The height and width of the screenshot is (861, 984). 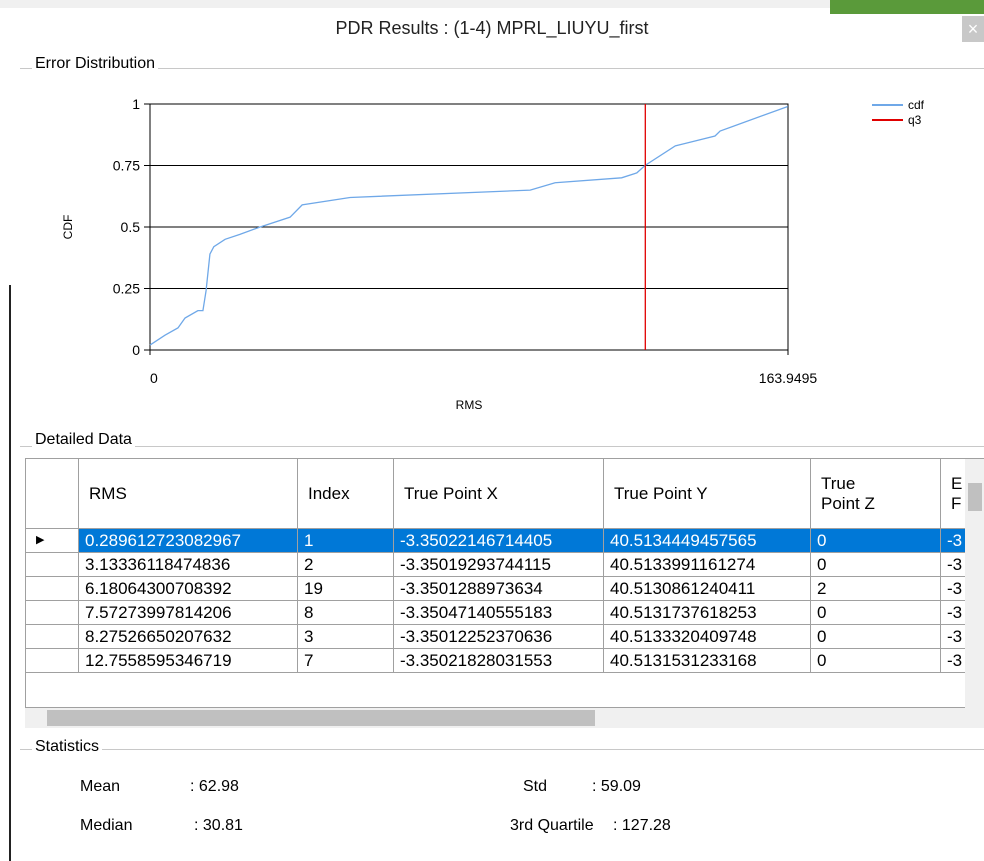 I want to click on stat-name: 3rd Quartile, so click(x=552, y=825).